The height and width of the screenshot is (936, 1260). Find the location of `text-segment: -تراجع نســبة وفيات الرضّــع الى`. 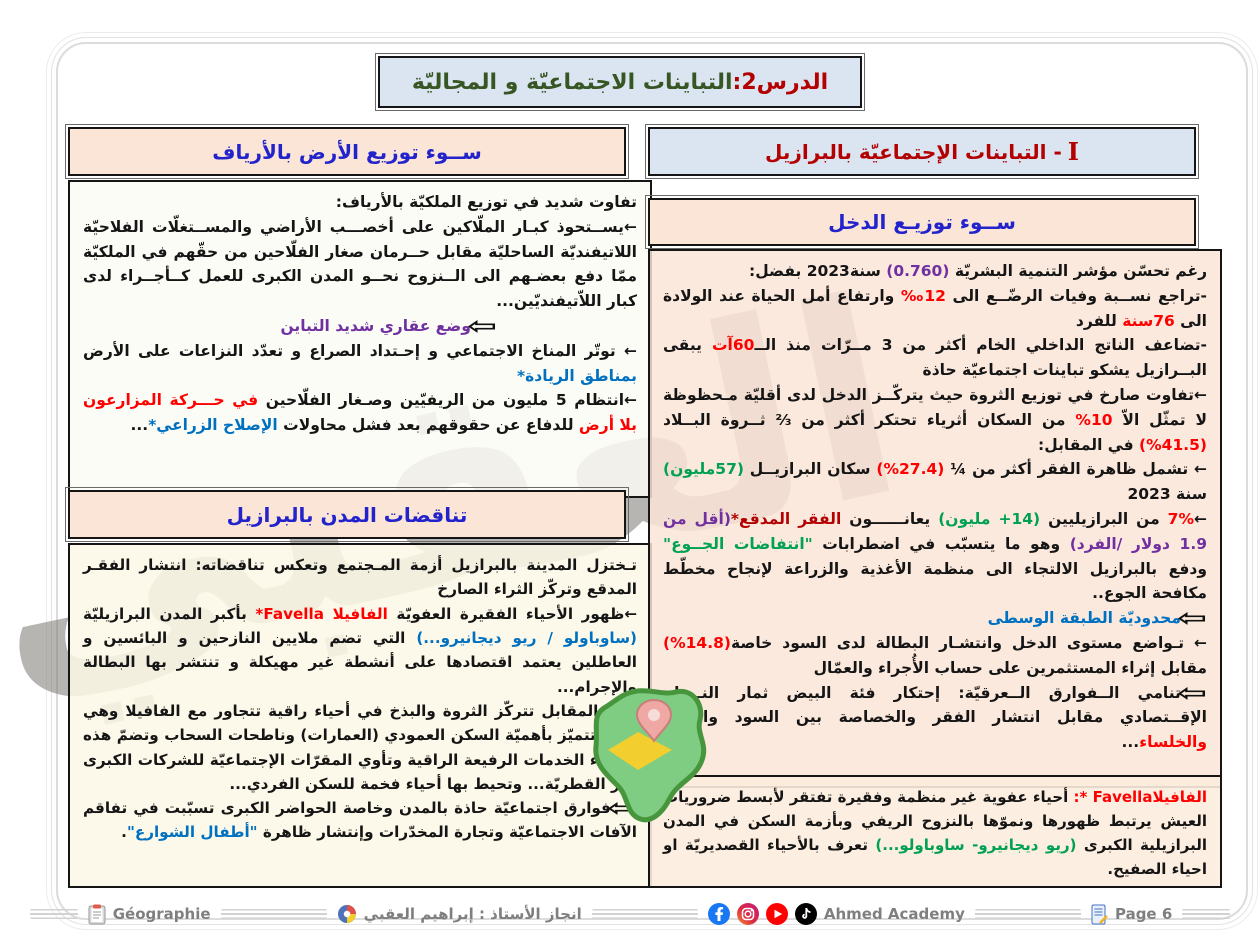

text-segment: -تراجع نســبة وفيات الرضّــع الى is located at coordinates (1076, 295).